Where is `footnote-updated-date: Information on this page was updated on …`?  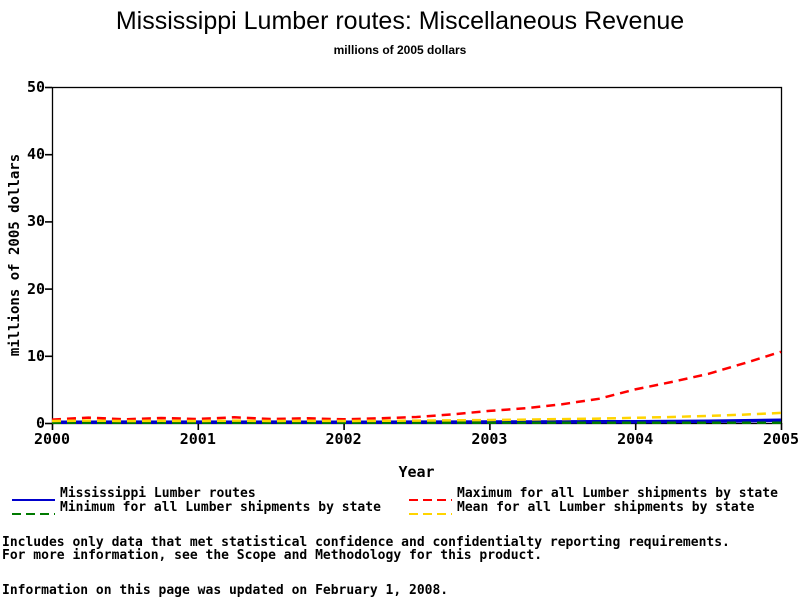 footnote-updated-date: Information on this page was updated on … is located at coordinates (225, 590).